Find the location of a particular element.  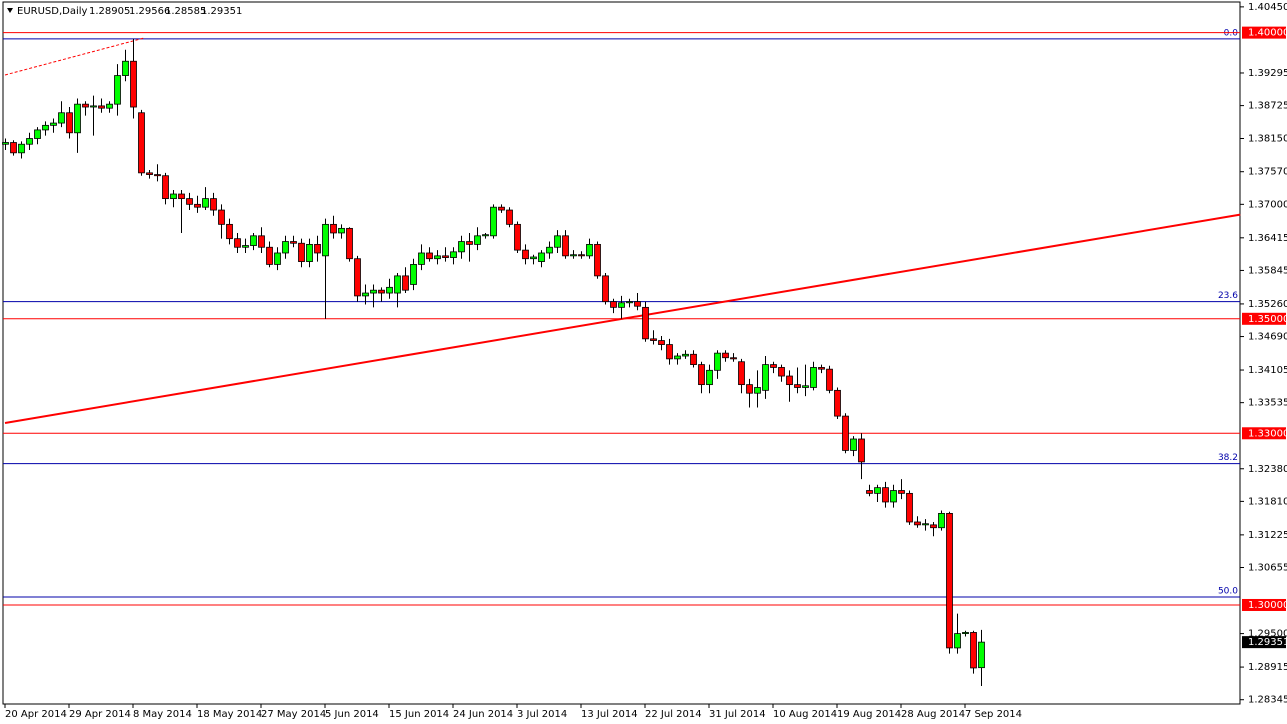

x-tick-label: 28 Aug 2014 is located at coordinates (933, 714).